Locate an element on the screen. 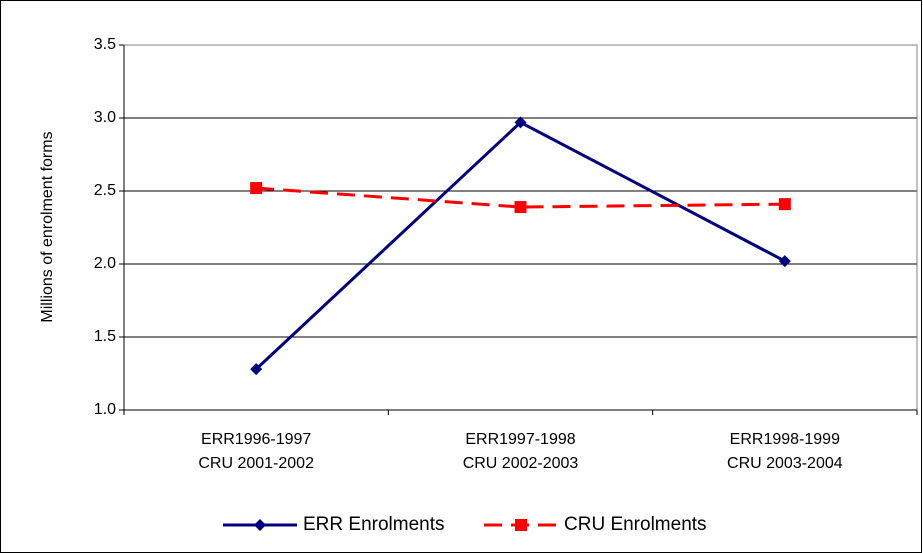  x-tick-label: ERR1997-1998 is located at coordinates (520, 439).